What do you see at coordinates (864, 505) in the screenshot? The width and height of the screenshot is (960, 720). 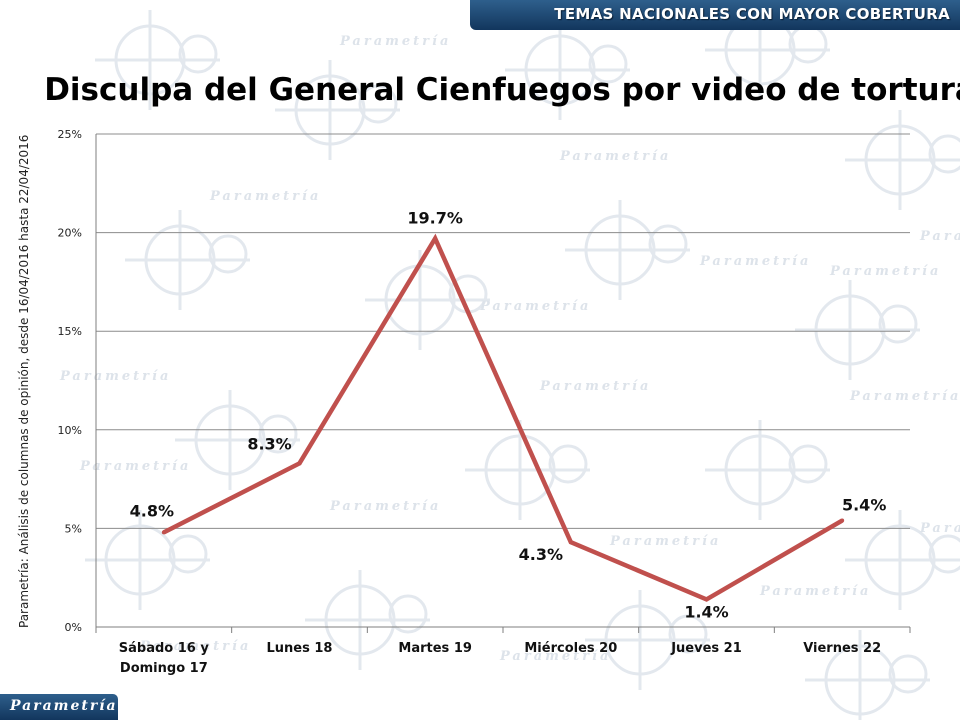 I see `data-label: 5.4%` at bounding box center [864, 505].